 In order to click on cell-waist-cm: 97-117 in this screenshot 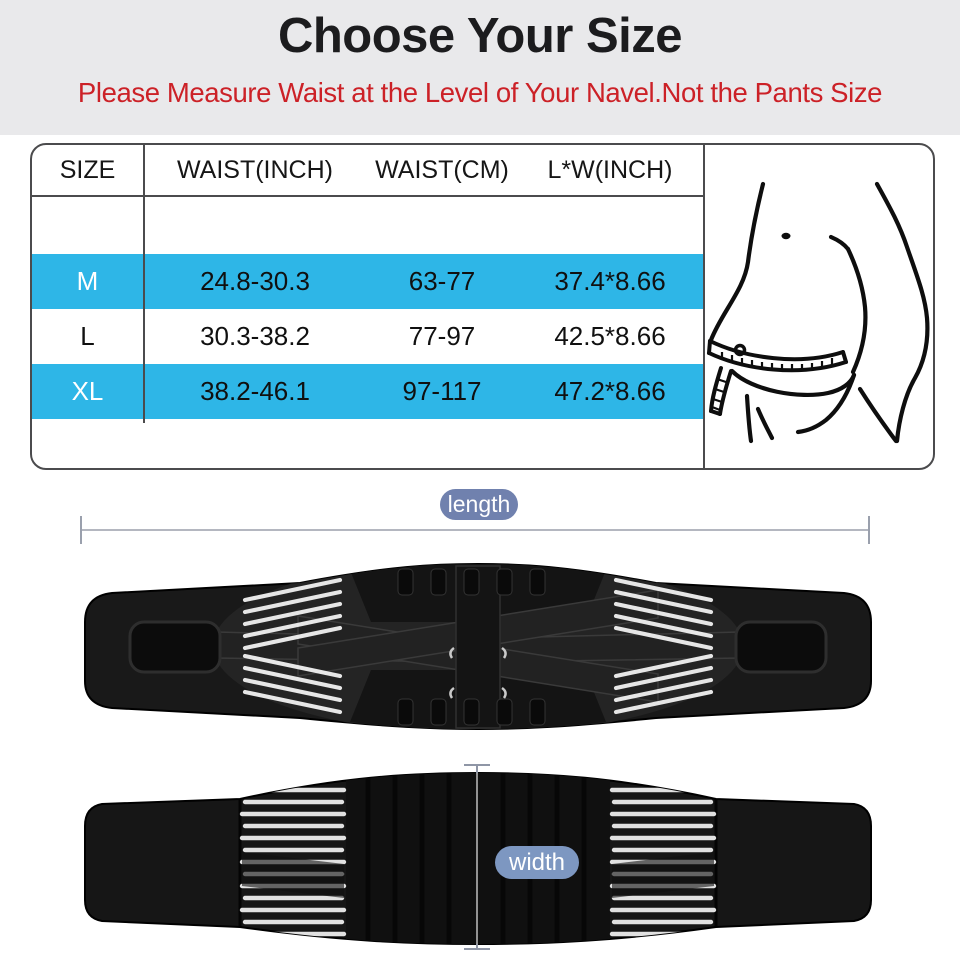, I will do `click(442, 391)`.